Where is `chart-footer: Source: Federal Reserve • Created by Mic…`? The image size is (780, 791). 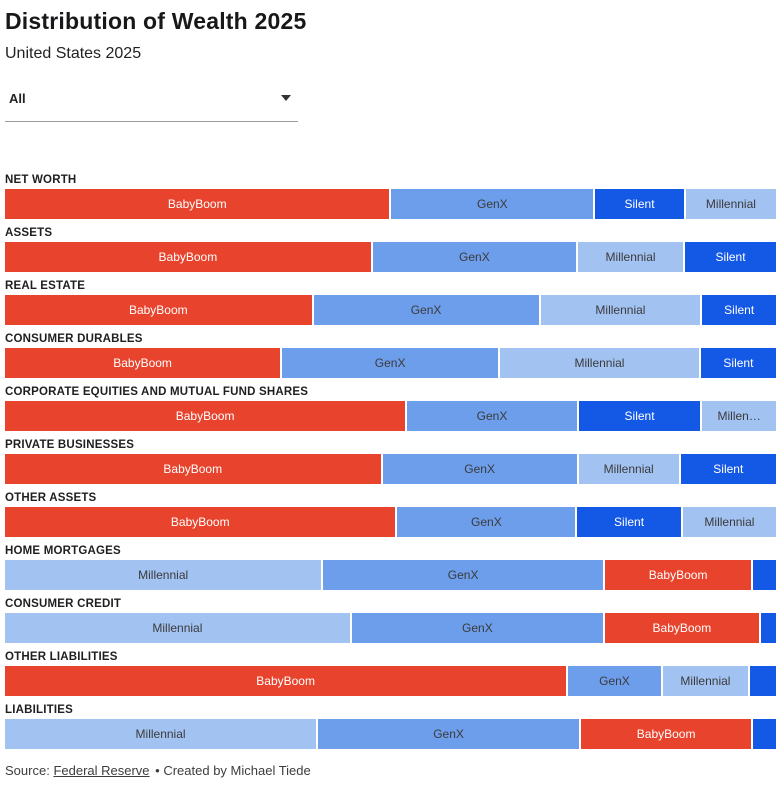 chart-footer: Source: Federal Reserve • Created by Mic… is located at coordinates (390, 770).